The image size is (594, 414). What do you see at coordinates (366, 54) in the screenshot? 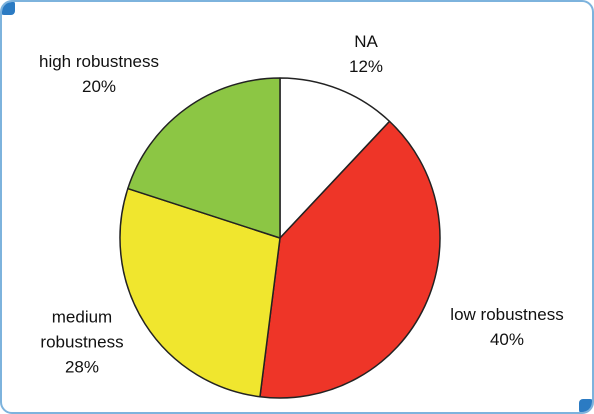
I see `slice-label-na: NA 12%` at bounding box center [366, 54].